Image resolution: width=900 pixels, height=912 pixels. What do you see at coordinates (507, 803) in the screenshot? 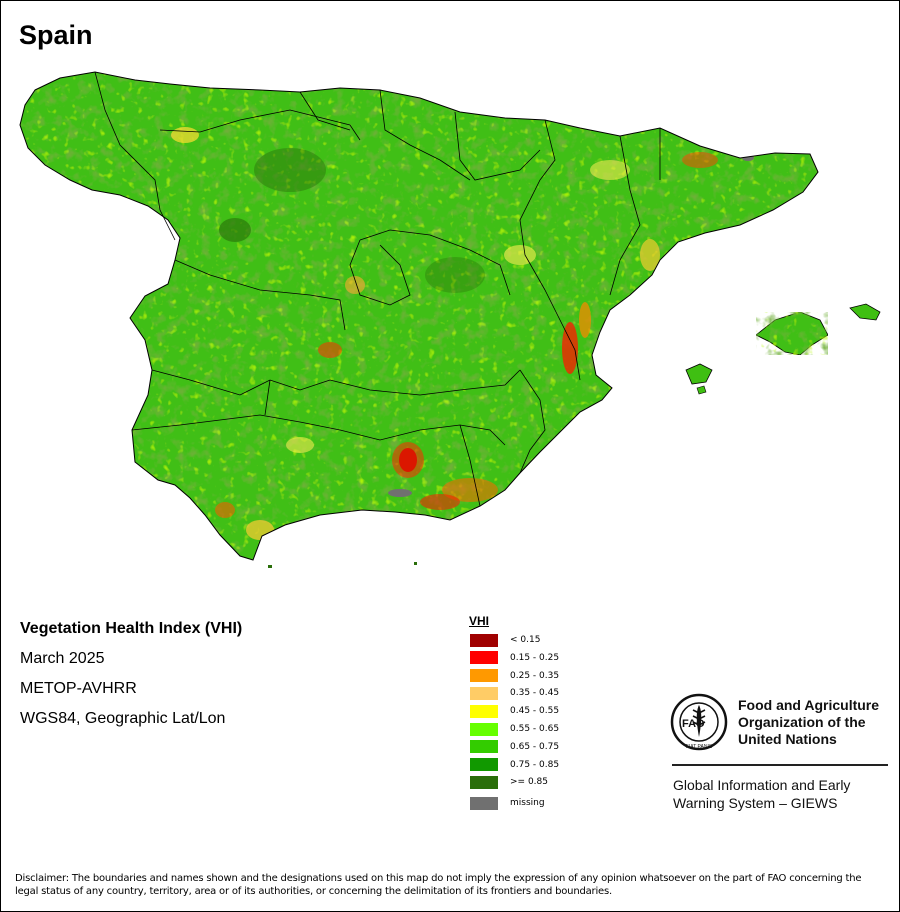
I see `legend-missing: missing` at bounding box center [507, 803].